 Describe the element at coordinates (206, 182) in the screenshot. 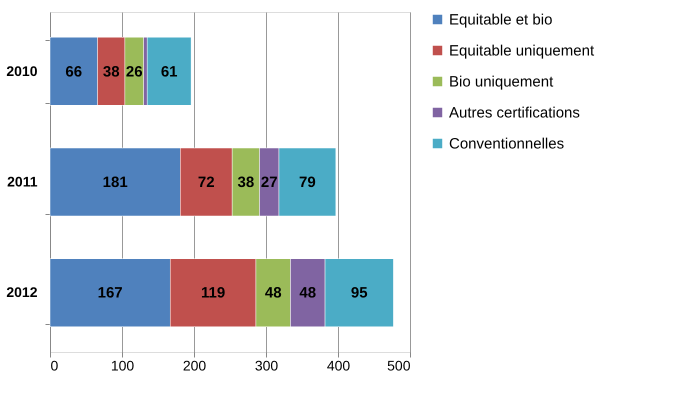

I see `data-label: 72` at that location.